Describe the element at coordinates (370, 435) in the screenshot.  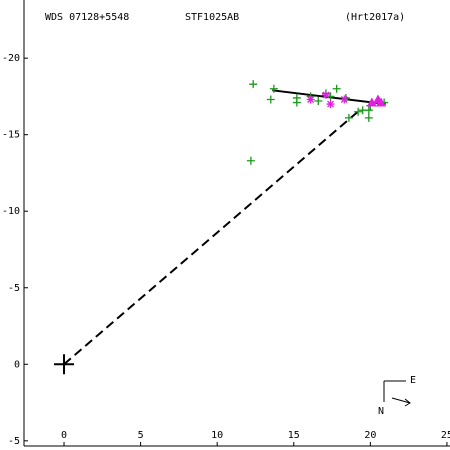
I see `x-tick-label: 20` at that location.